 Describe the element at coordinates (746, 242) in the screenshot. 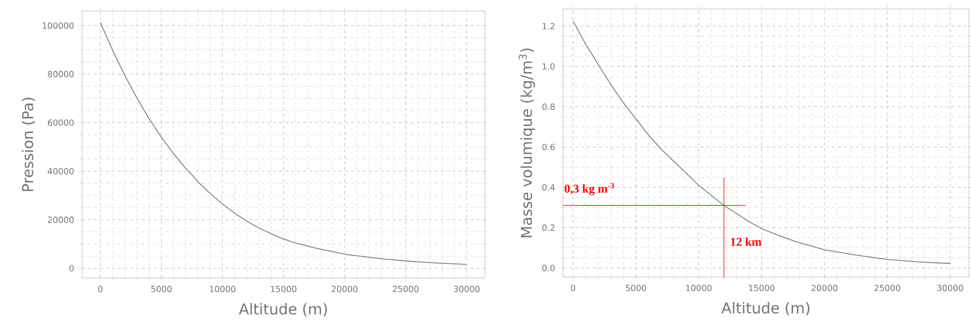

I see `ref-line-label: 12 km` at that location.